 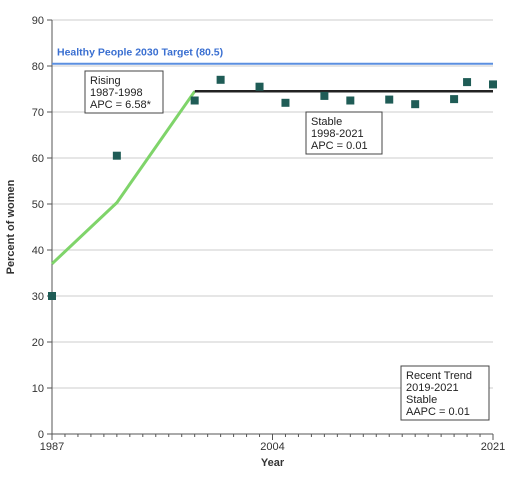 I want to click on x-axis-title: Year, so click(x=273, y=463).